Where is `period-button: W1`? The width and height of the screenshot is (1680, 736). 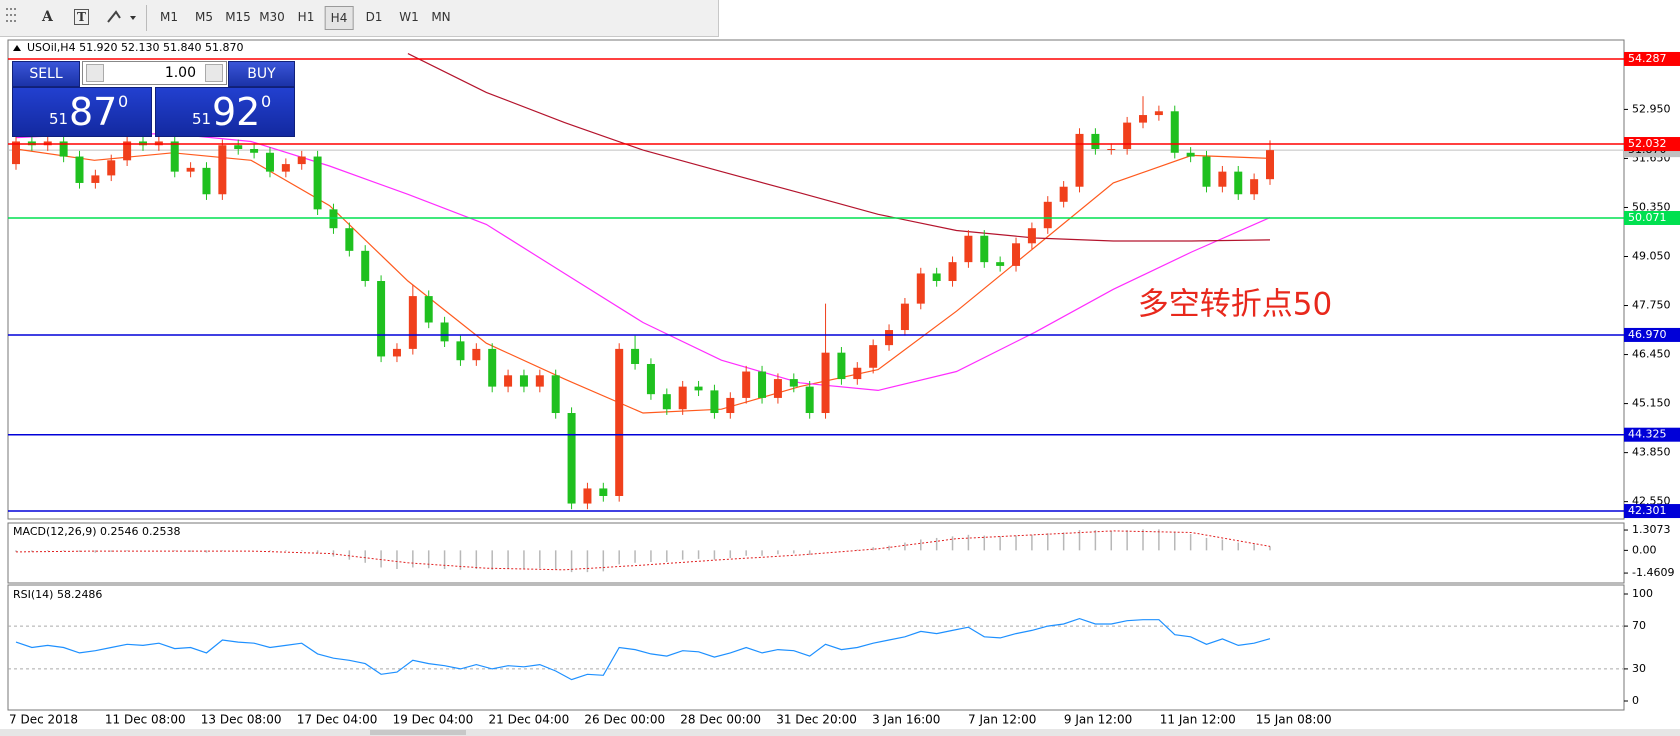 period-button: W1 is located at coordinates (409, 17).